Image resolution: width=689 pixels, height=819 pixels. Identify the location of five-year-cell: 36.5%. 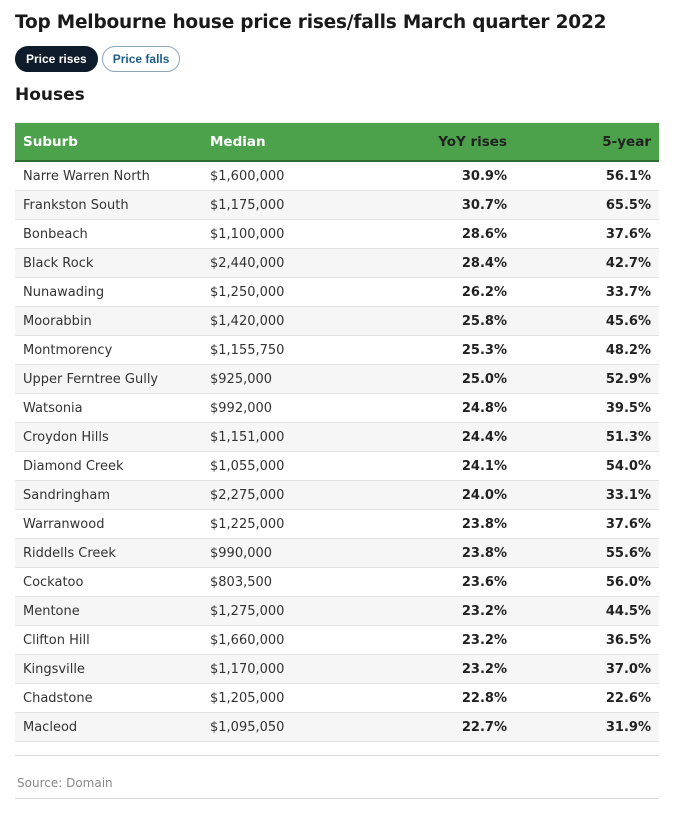
(587, 640).